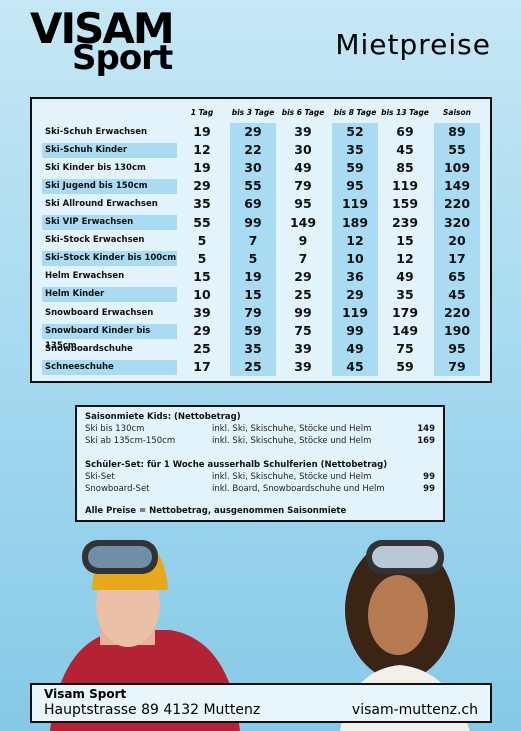  What do you see at coordinates (355, 131) in the screenshot?
I see `price: 52` at bounding box center [355, 131].